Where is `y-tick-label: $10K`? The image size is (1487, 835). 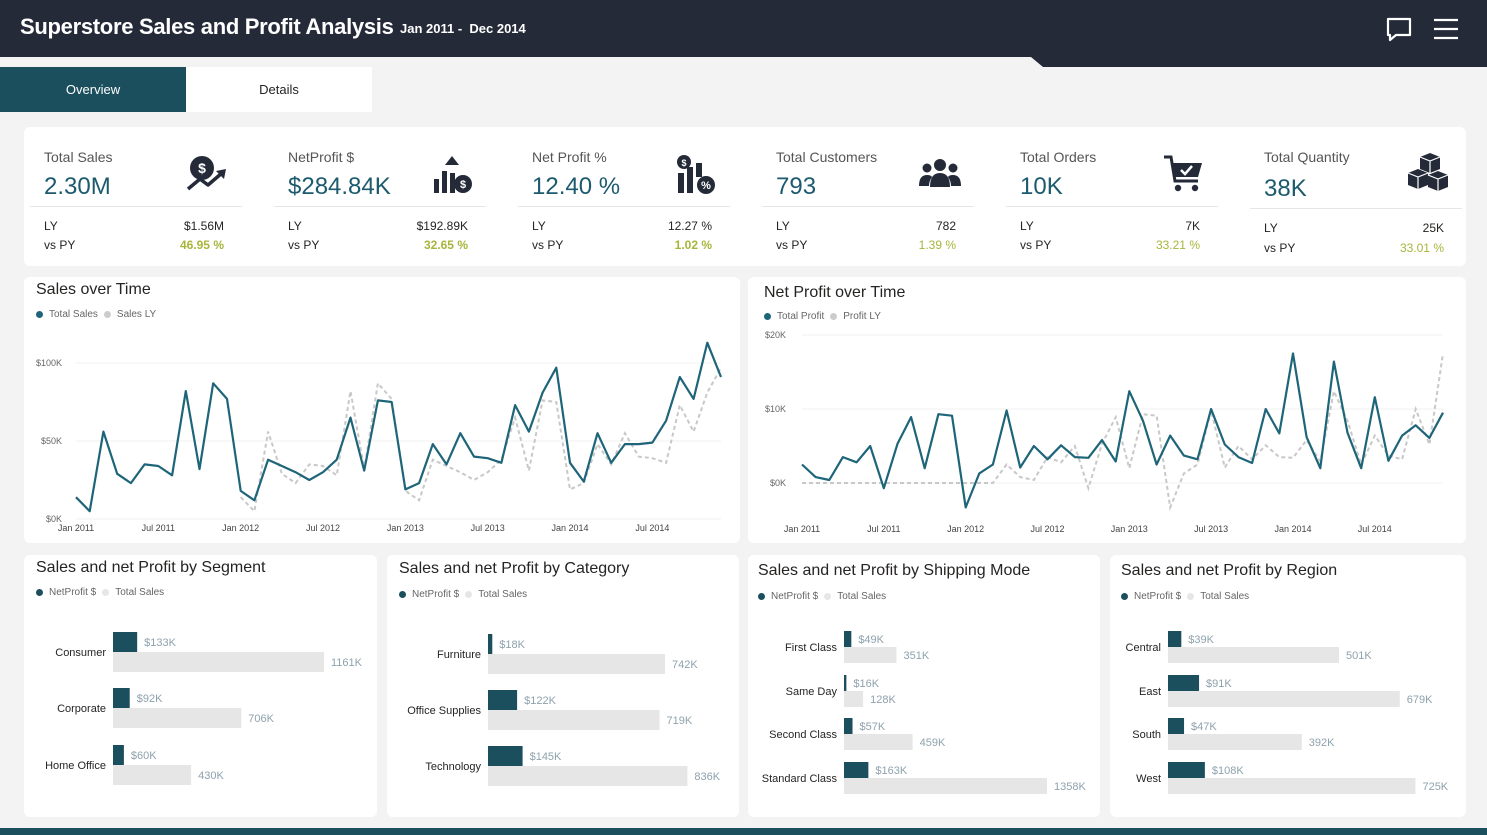 y-tick-label: $10K is located at coordinates (775, 409).